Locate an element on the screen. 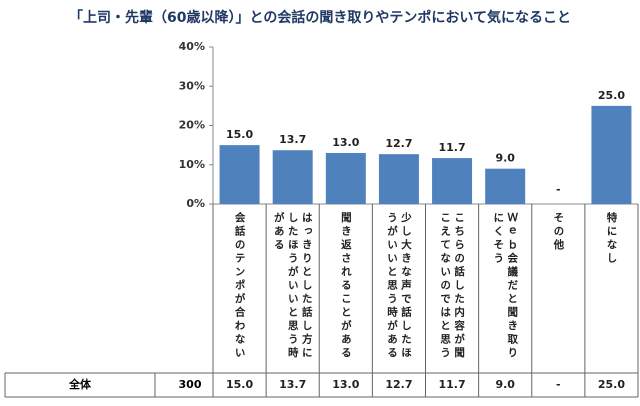 Image resolution: width=640 pixels, height=406 pixels. table-value: 12.7 is located at coordinates (398, 384).